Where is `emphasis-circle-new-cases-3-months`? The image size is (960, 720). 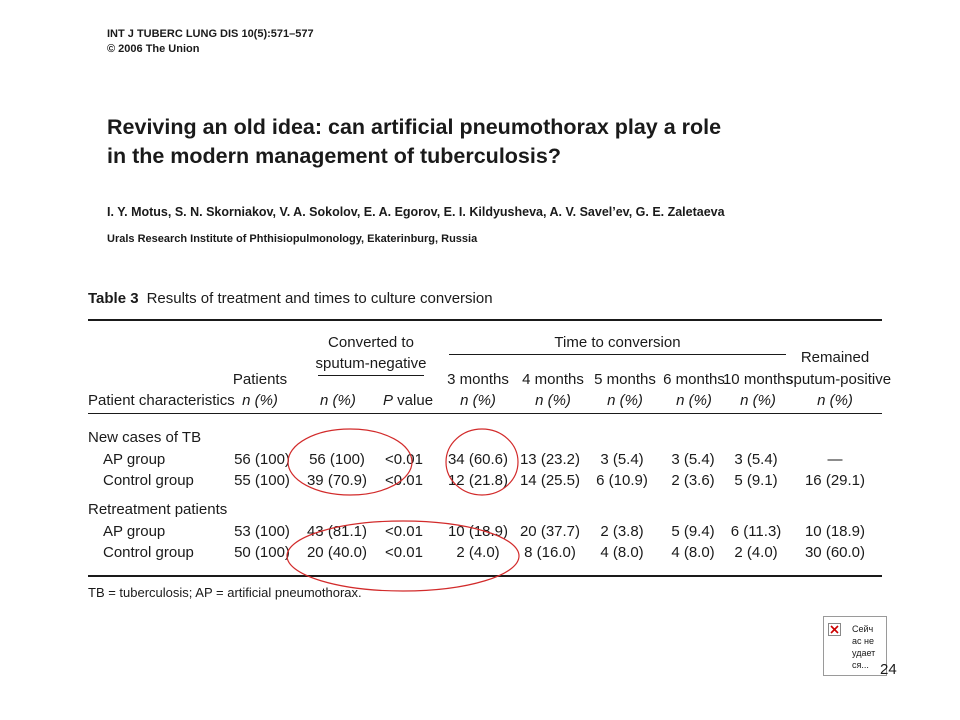 emphasis-circle-new-cases-3-months is located at coordinates (482, 462).